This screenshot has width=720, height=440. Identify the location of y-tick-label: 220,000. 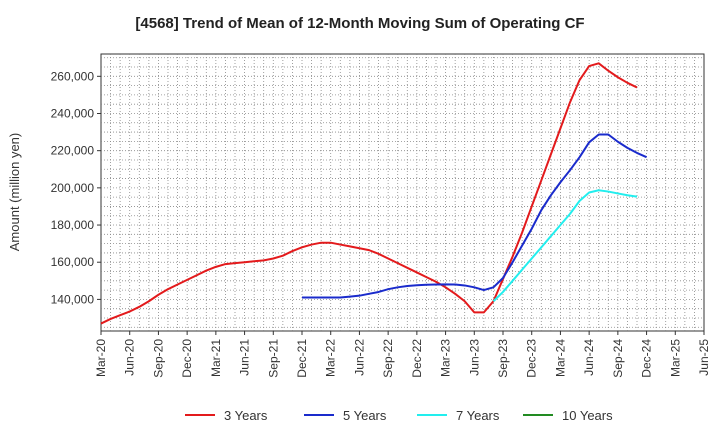
(73, 151).